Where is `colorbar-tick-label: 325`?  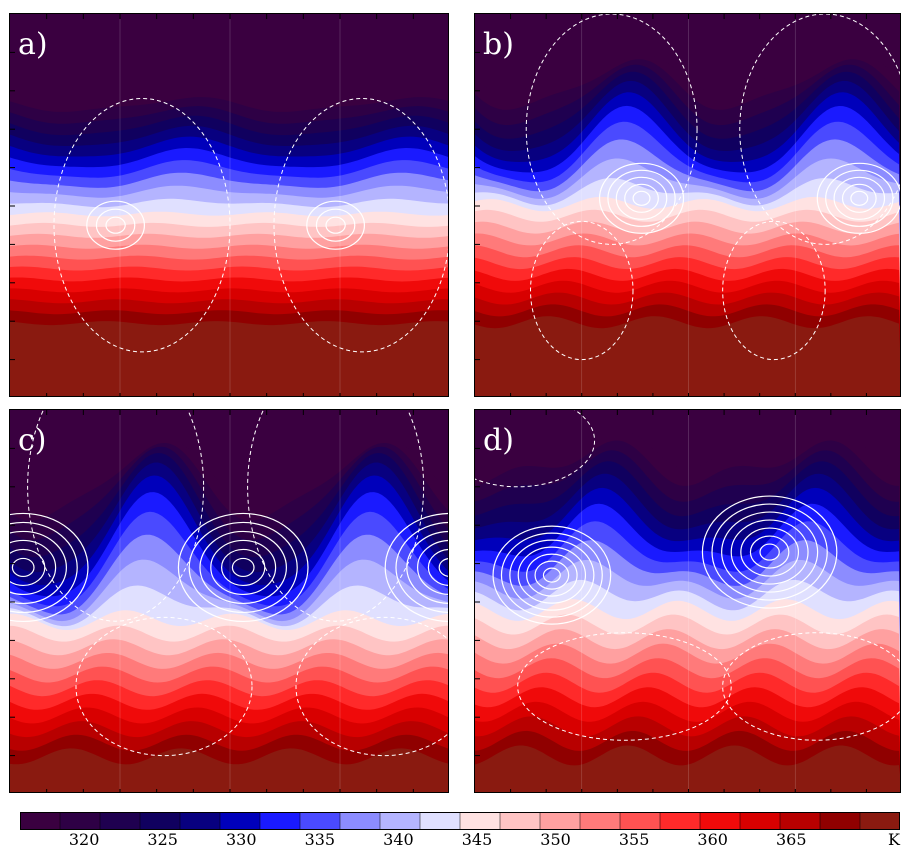 colorbar-tick-label: 325 is located at coordinates (162, 839).